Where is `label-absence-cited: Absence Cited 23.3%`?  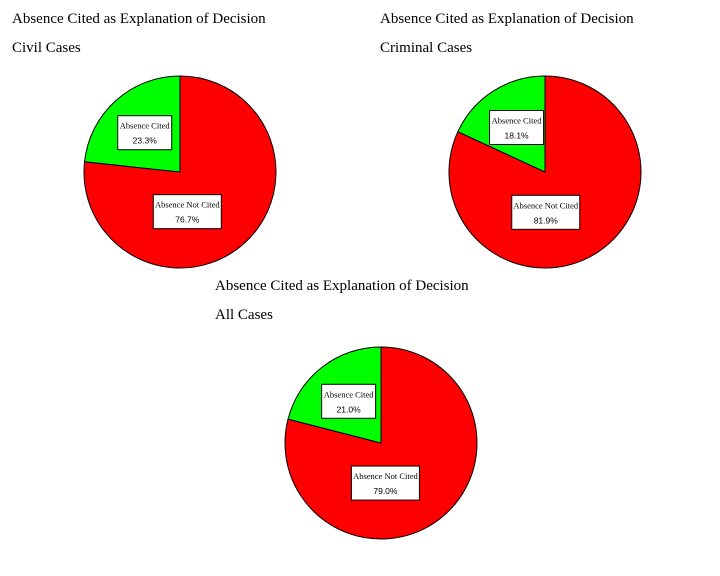
label-absence-cited: Absence Cited 23.3% is located at coordinates (145, 133).